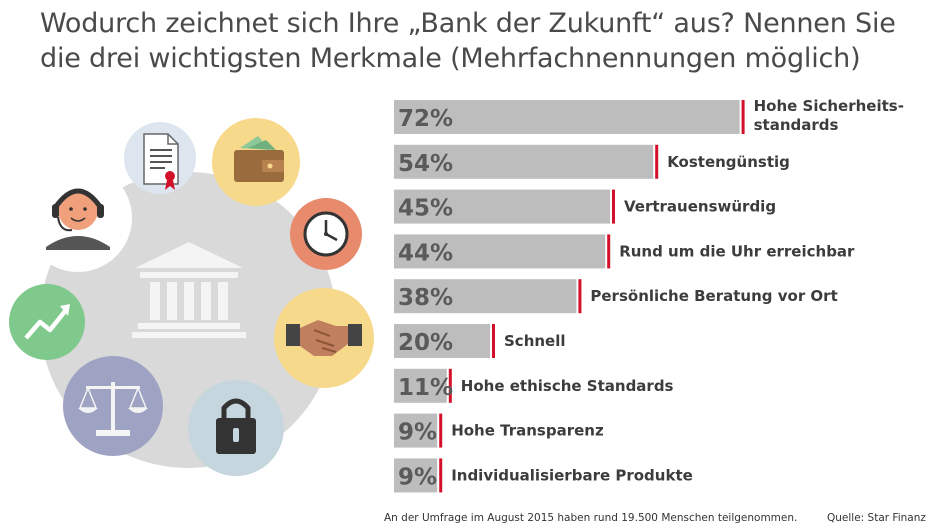  Describe the element at coordinates (527, 431) in the screenshot. I see `category-label: Hohe Transparenz` at that location.